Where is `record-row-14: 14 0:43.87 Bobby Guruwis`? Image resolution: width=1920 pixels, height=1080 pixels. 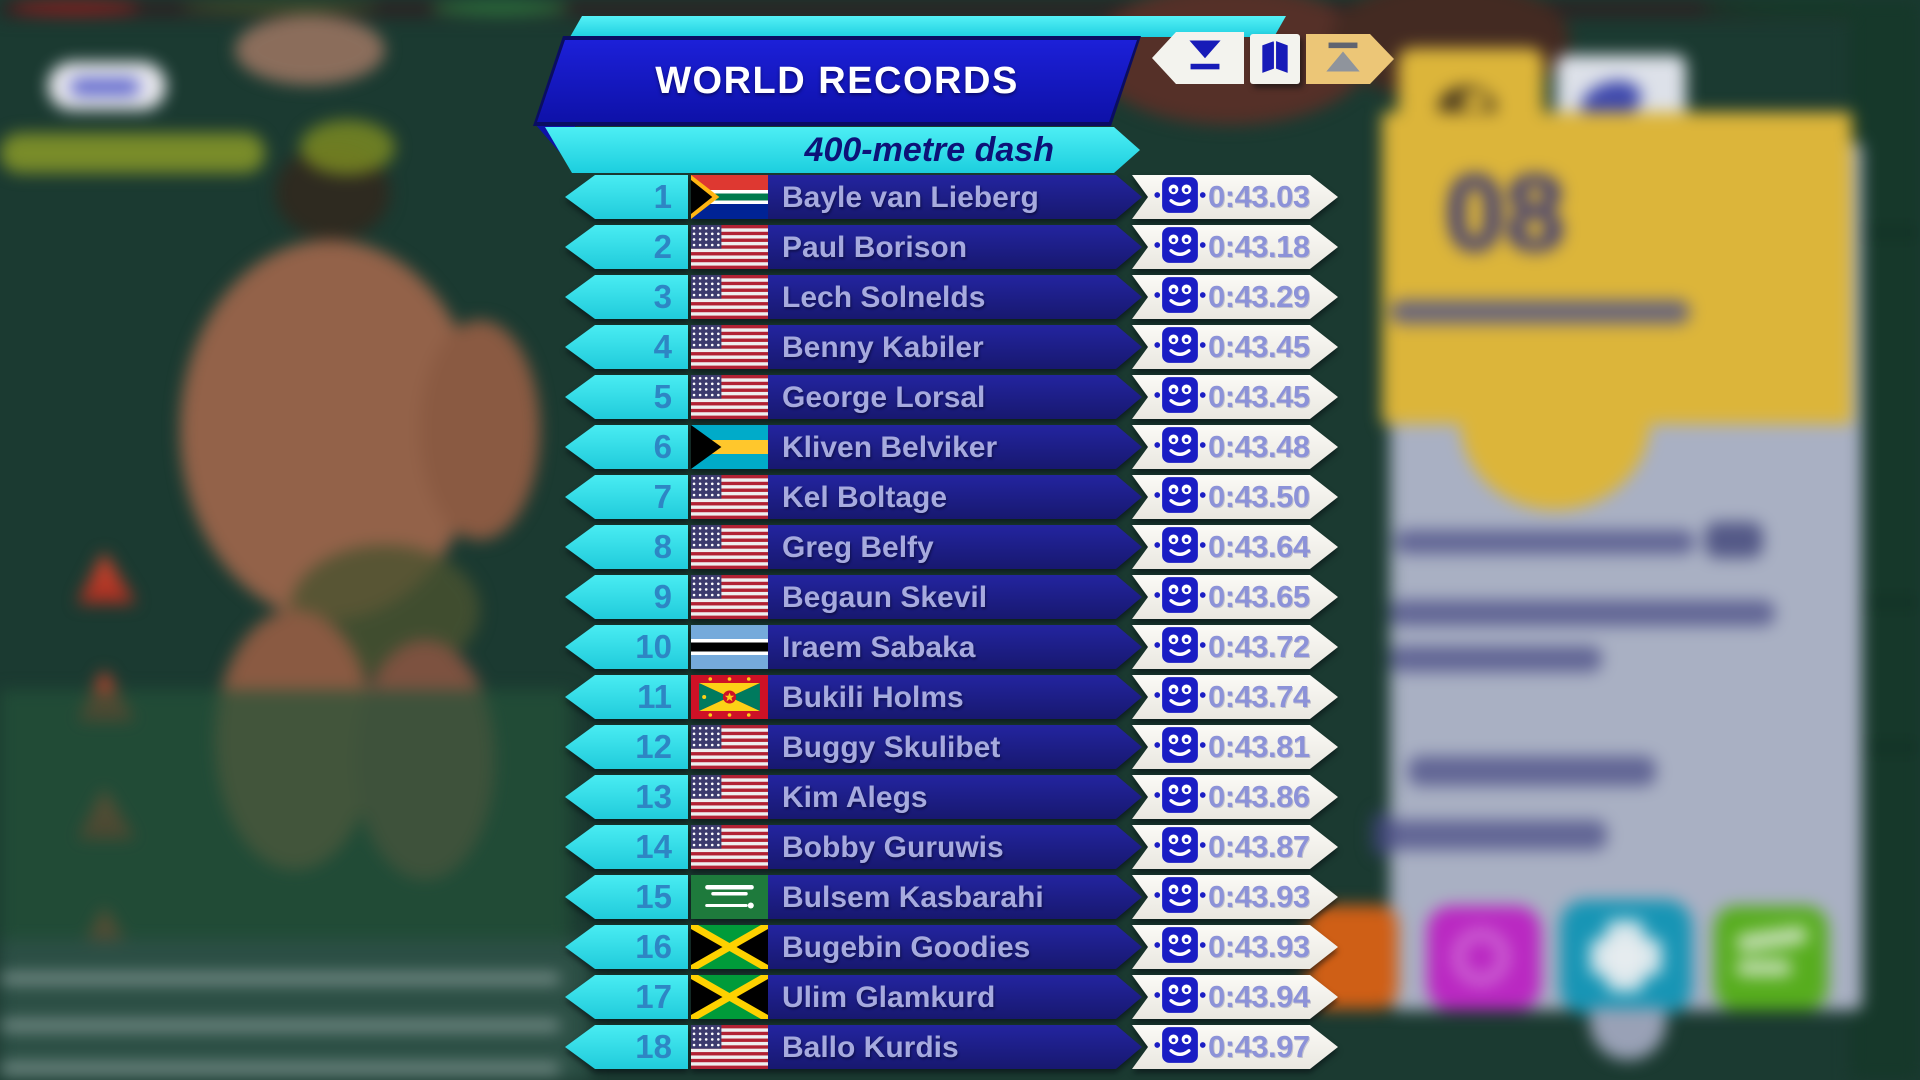 record-row-14: 14 0:43.87 Bobby Guruwis is located at coordinates (961, 847).